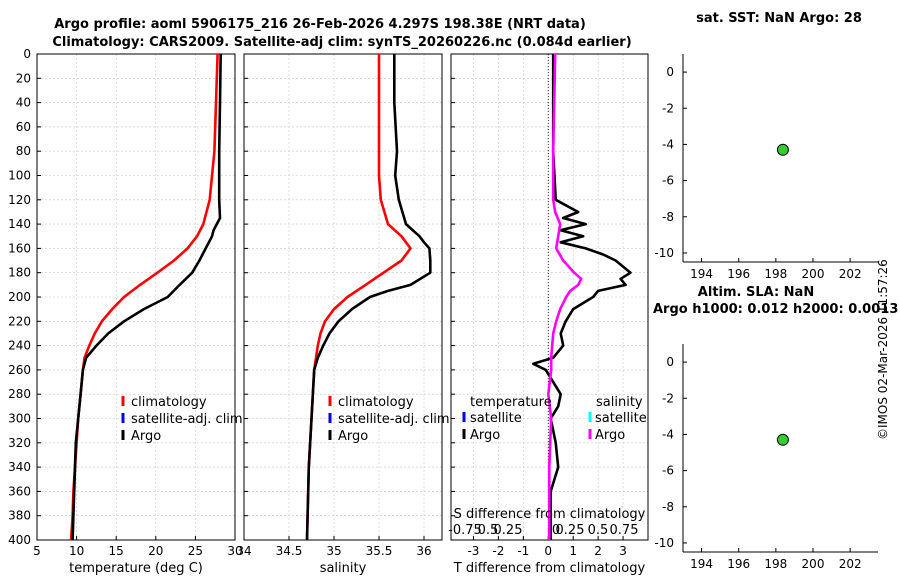 The image size is (900, 580). Describe the element at coordinates (668, 108) in the screenshot. I see `sst-ytick-label: -2` at that location.